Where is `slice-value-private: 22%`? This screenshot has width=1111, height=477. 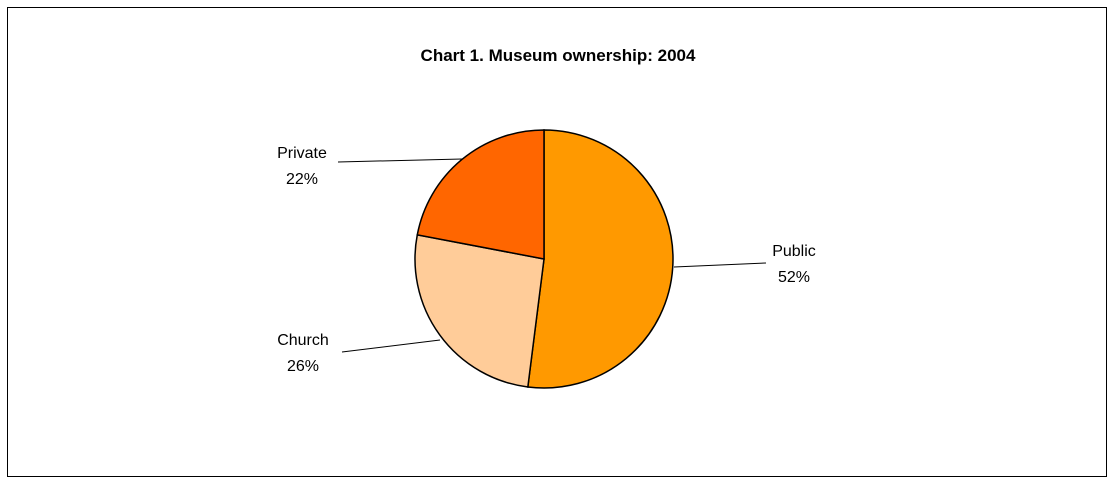
slice-value-private: 22% is located at coordinates (302, 179).